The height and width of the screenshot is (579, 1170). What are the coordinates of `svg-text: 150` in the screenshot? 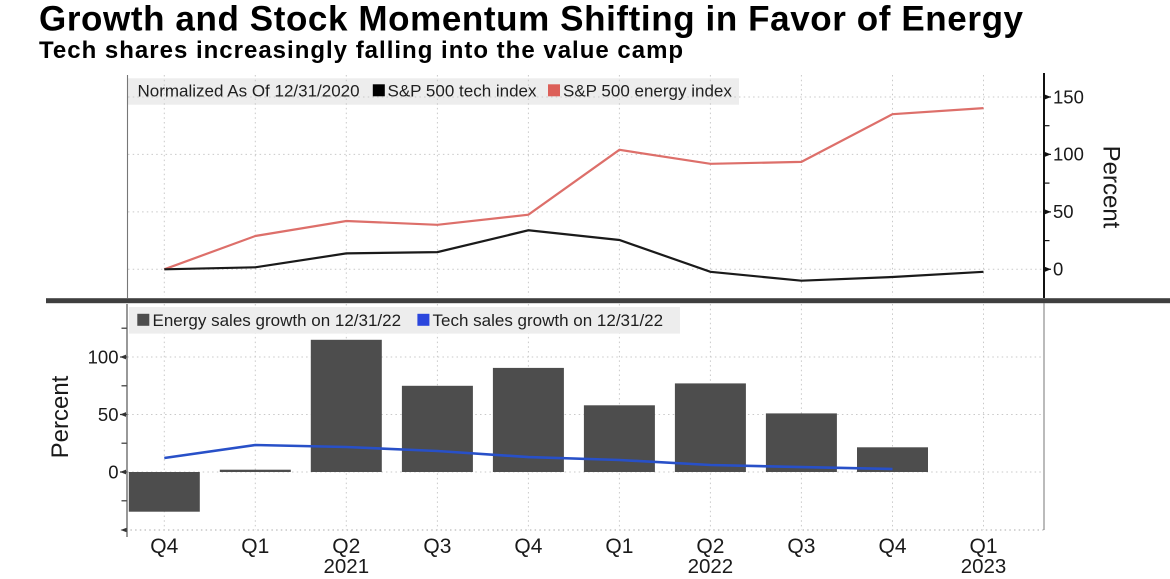 It's located at (1068, 96).